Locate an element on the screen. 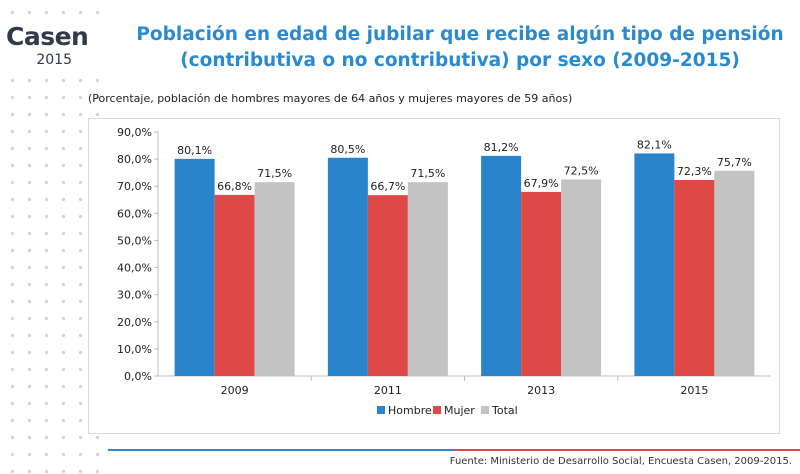 The image size is (800, 474). y-tick-label: 30,0% is located at coordinates (134, 295).